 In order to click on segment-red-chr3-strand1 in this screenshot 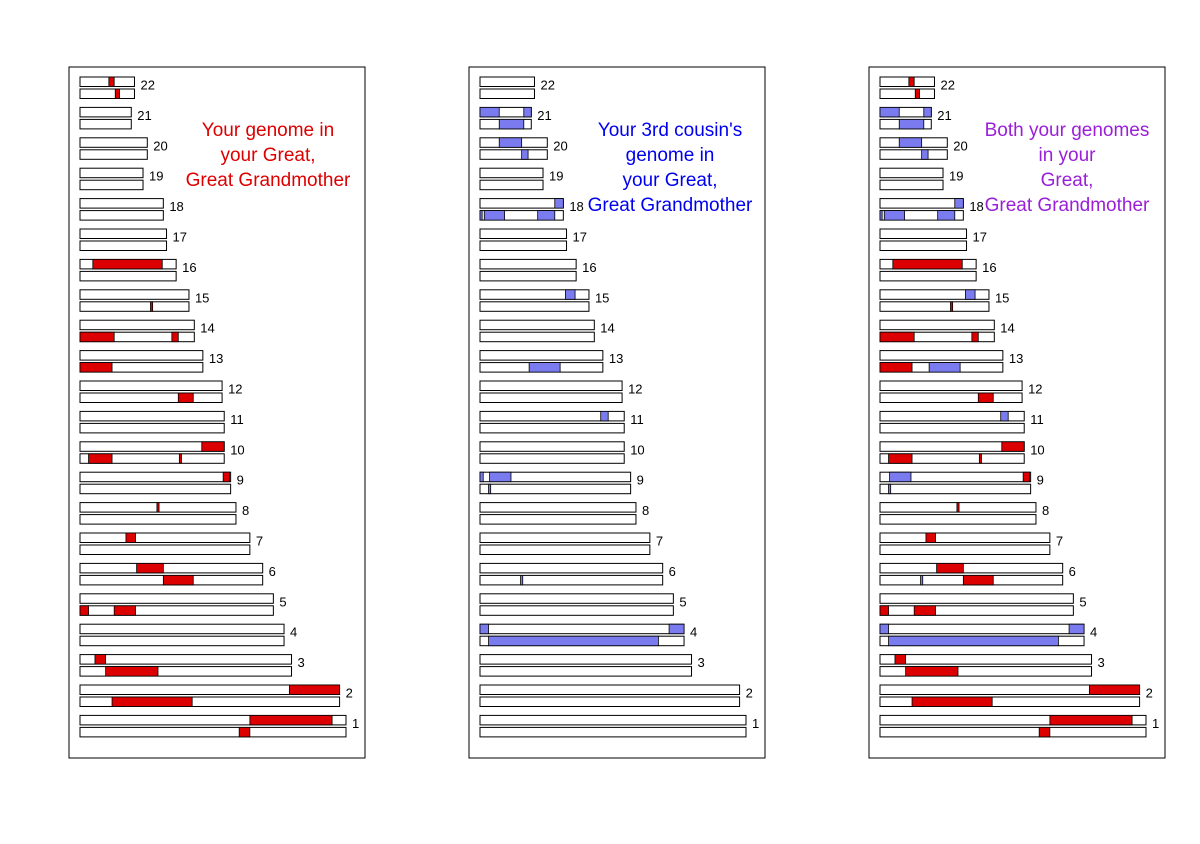, I will do `click(100, 659)`.